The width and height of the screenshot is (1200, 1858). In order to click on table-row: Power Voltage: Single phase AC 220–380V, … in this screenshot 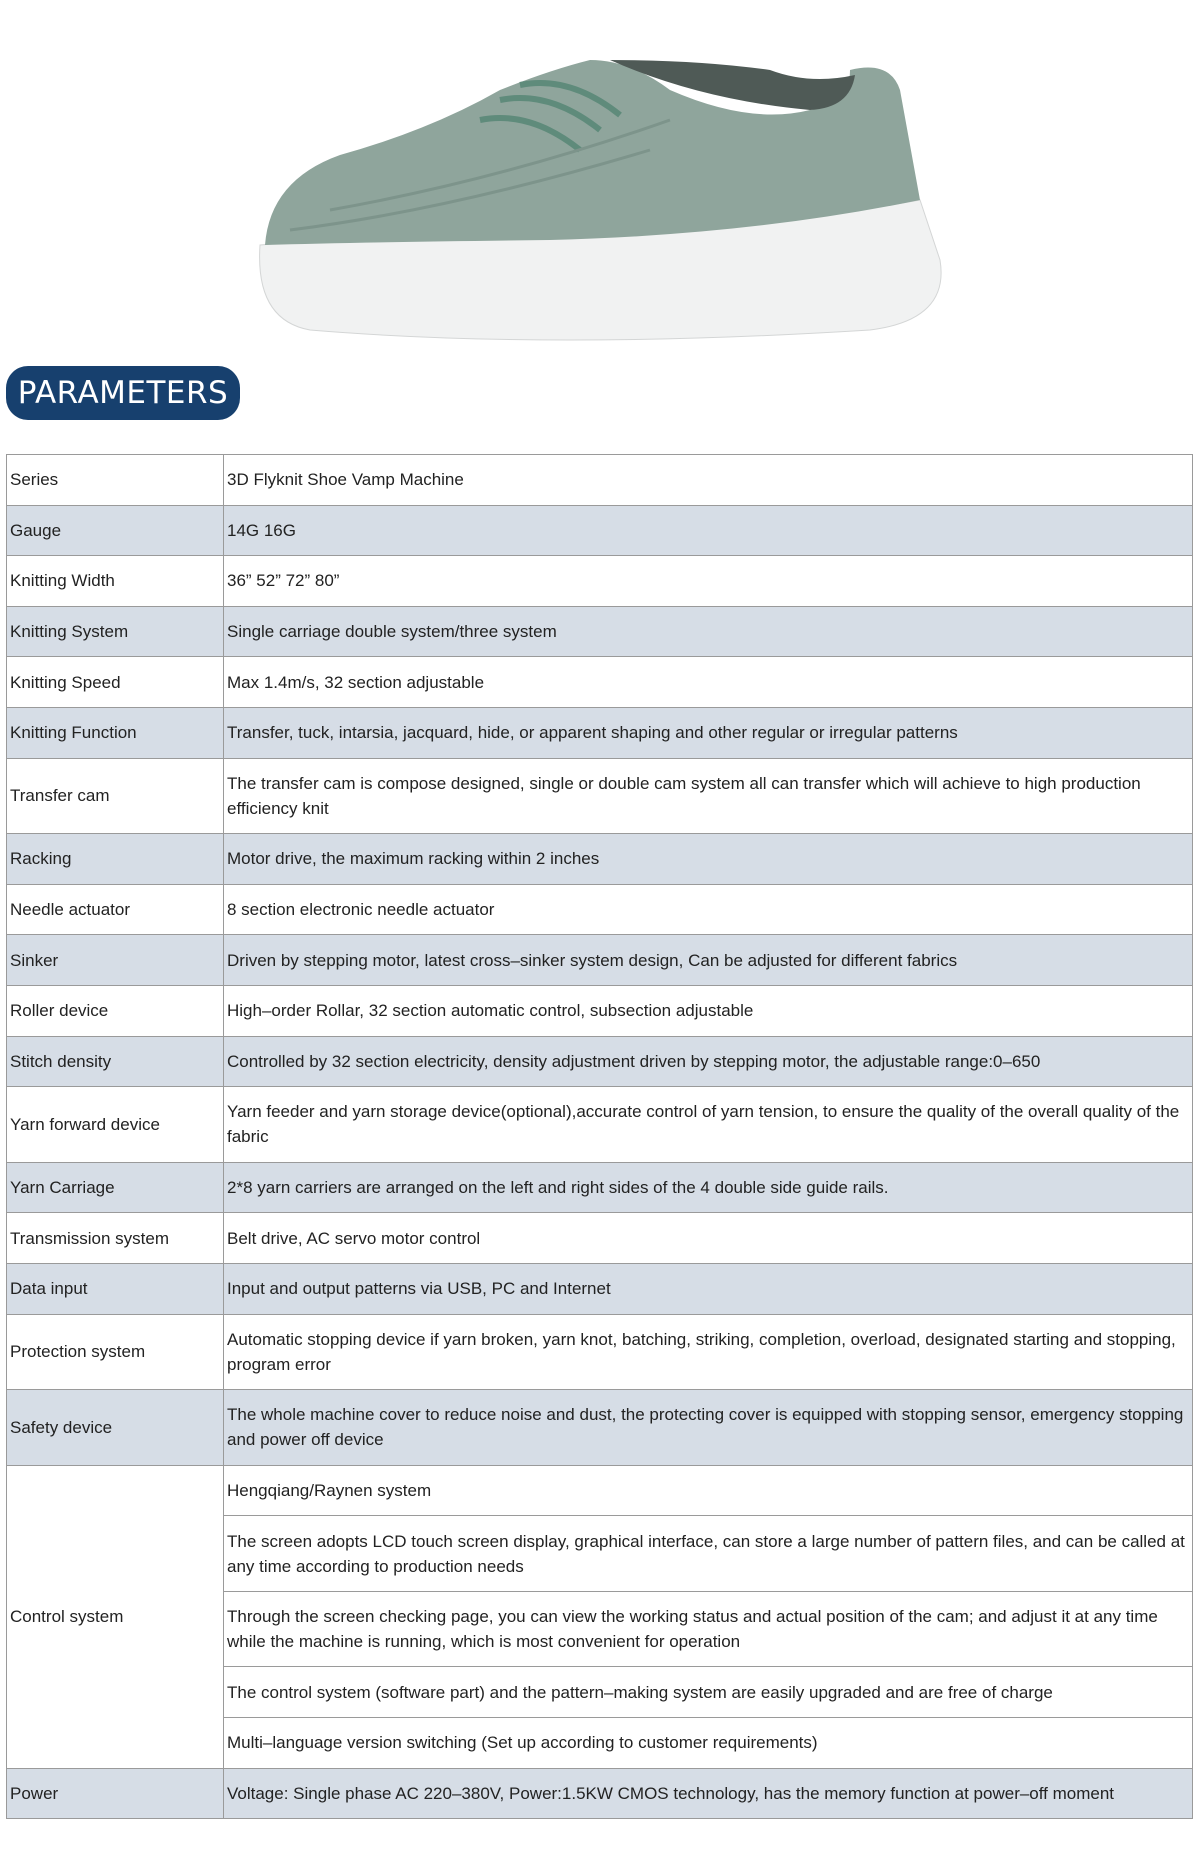, I will do `click(599, 1793)`.